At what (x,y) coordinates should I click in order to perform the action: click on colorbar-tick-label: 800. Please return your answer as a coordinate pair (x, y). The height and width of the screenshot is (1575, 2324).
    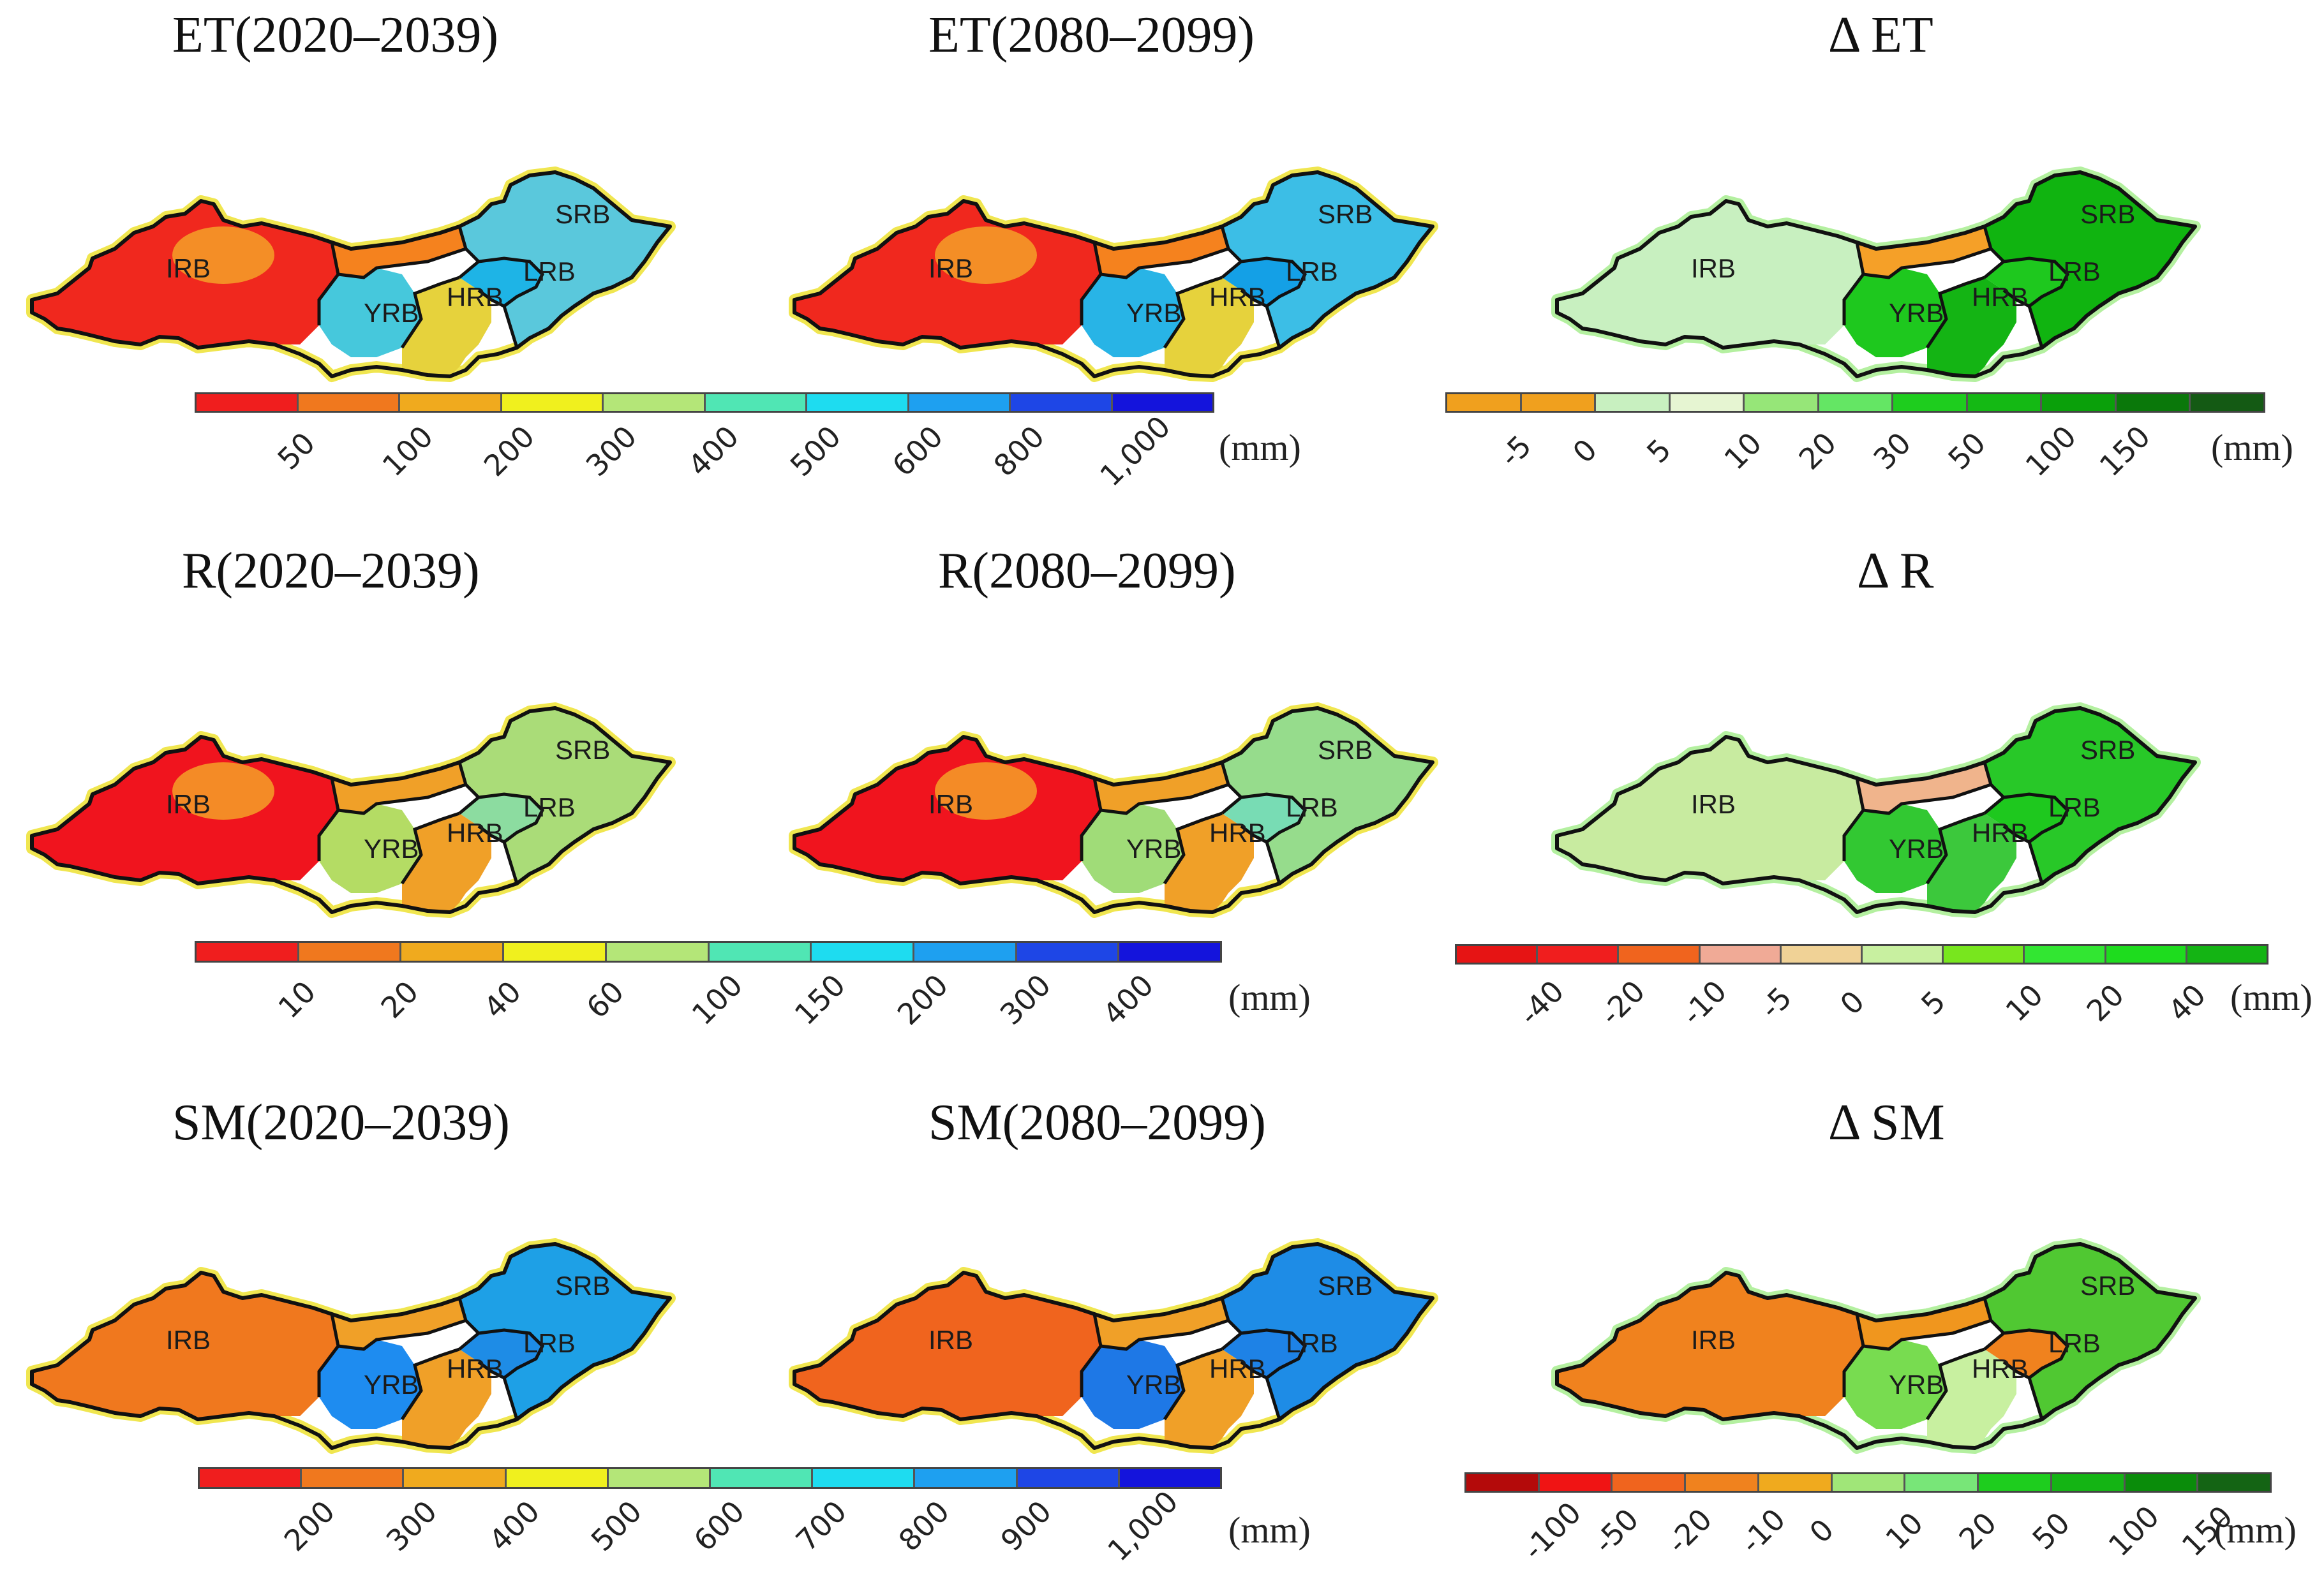
    Looking at the image, I should click on (924, 1525).